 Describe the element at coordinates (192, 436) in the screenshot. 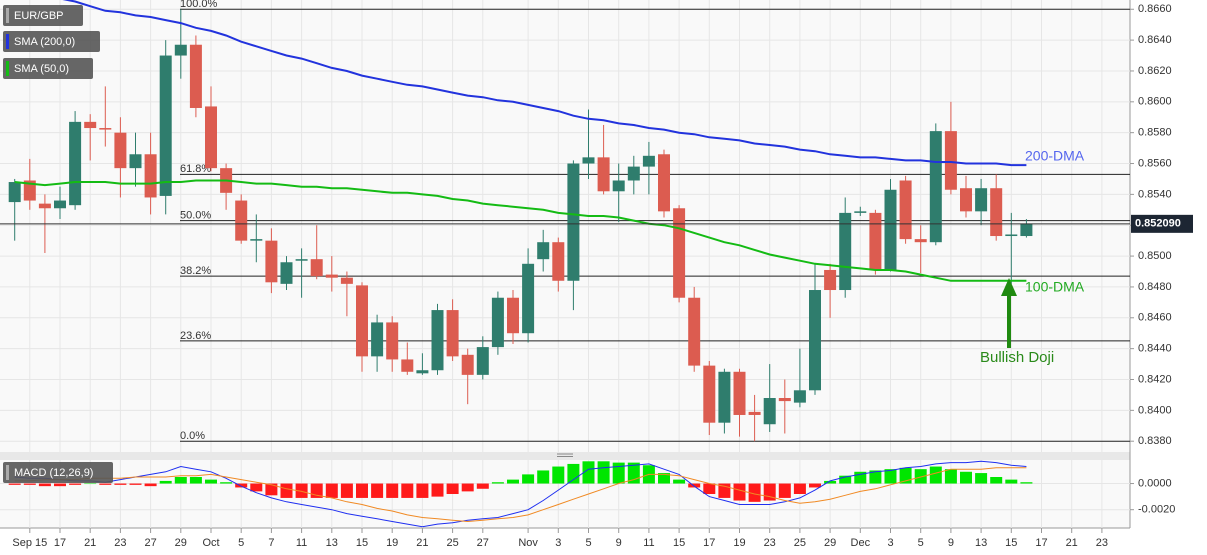

I see `fib-label: 0.0%` at that location.